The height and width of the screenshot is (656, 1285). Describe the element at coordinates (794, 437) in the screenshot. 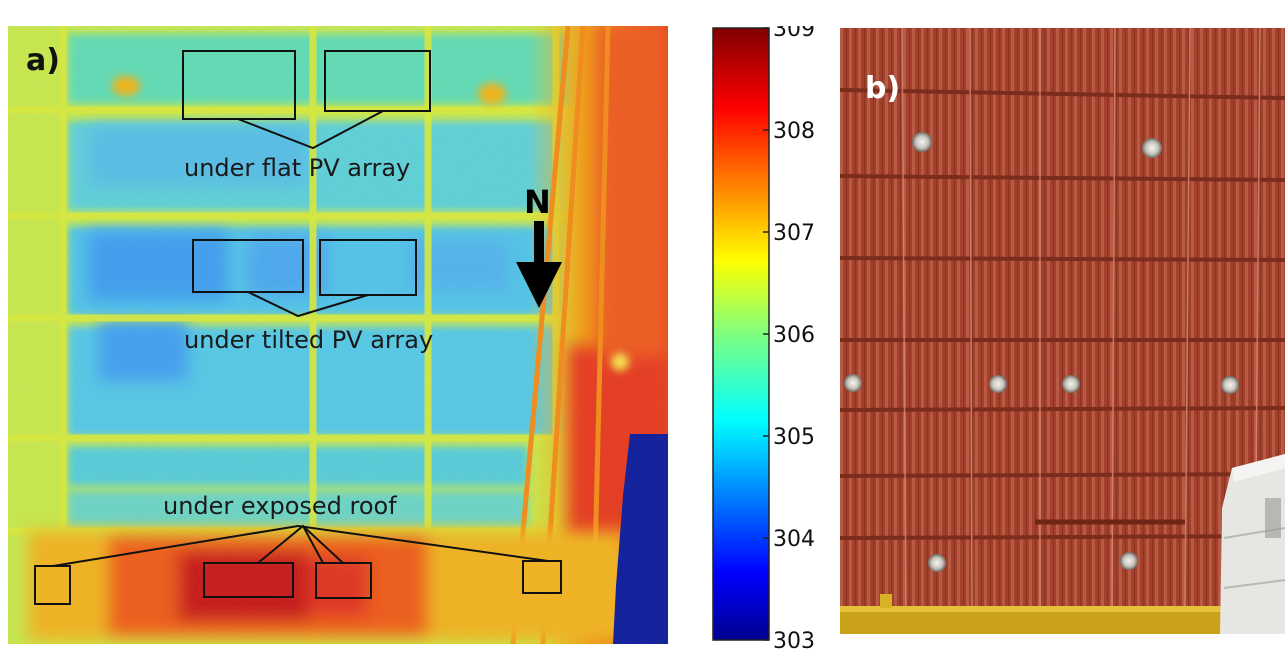

I see `colorbar-tick-label: 305` at that location.